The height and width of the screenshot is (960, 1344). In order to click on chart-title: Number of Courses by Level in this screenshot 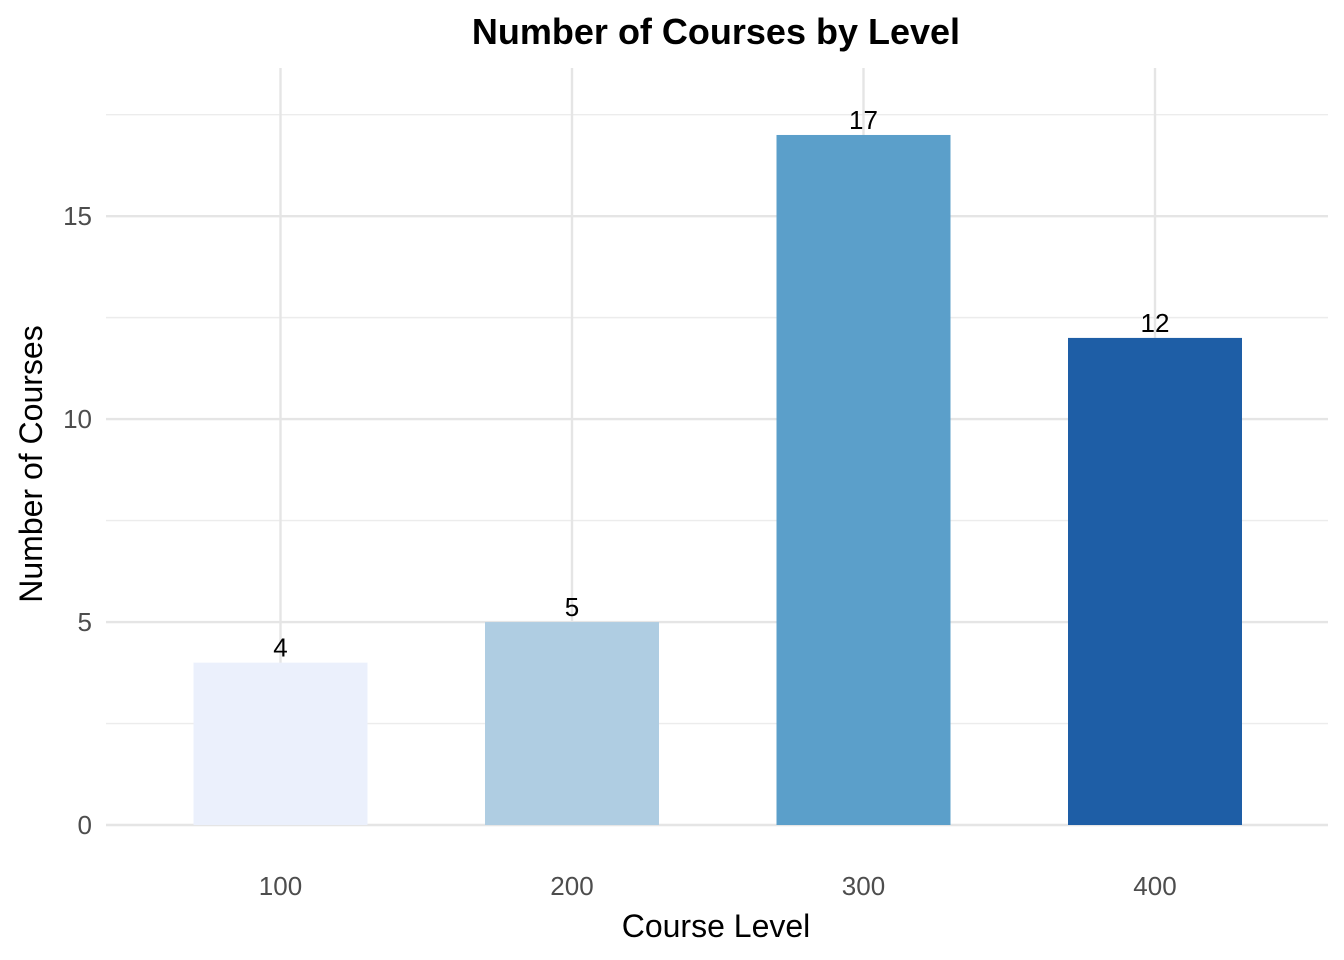, I will do `click(716, 31)`.